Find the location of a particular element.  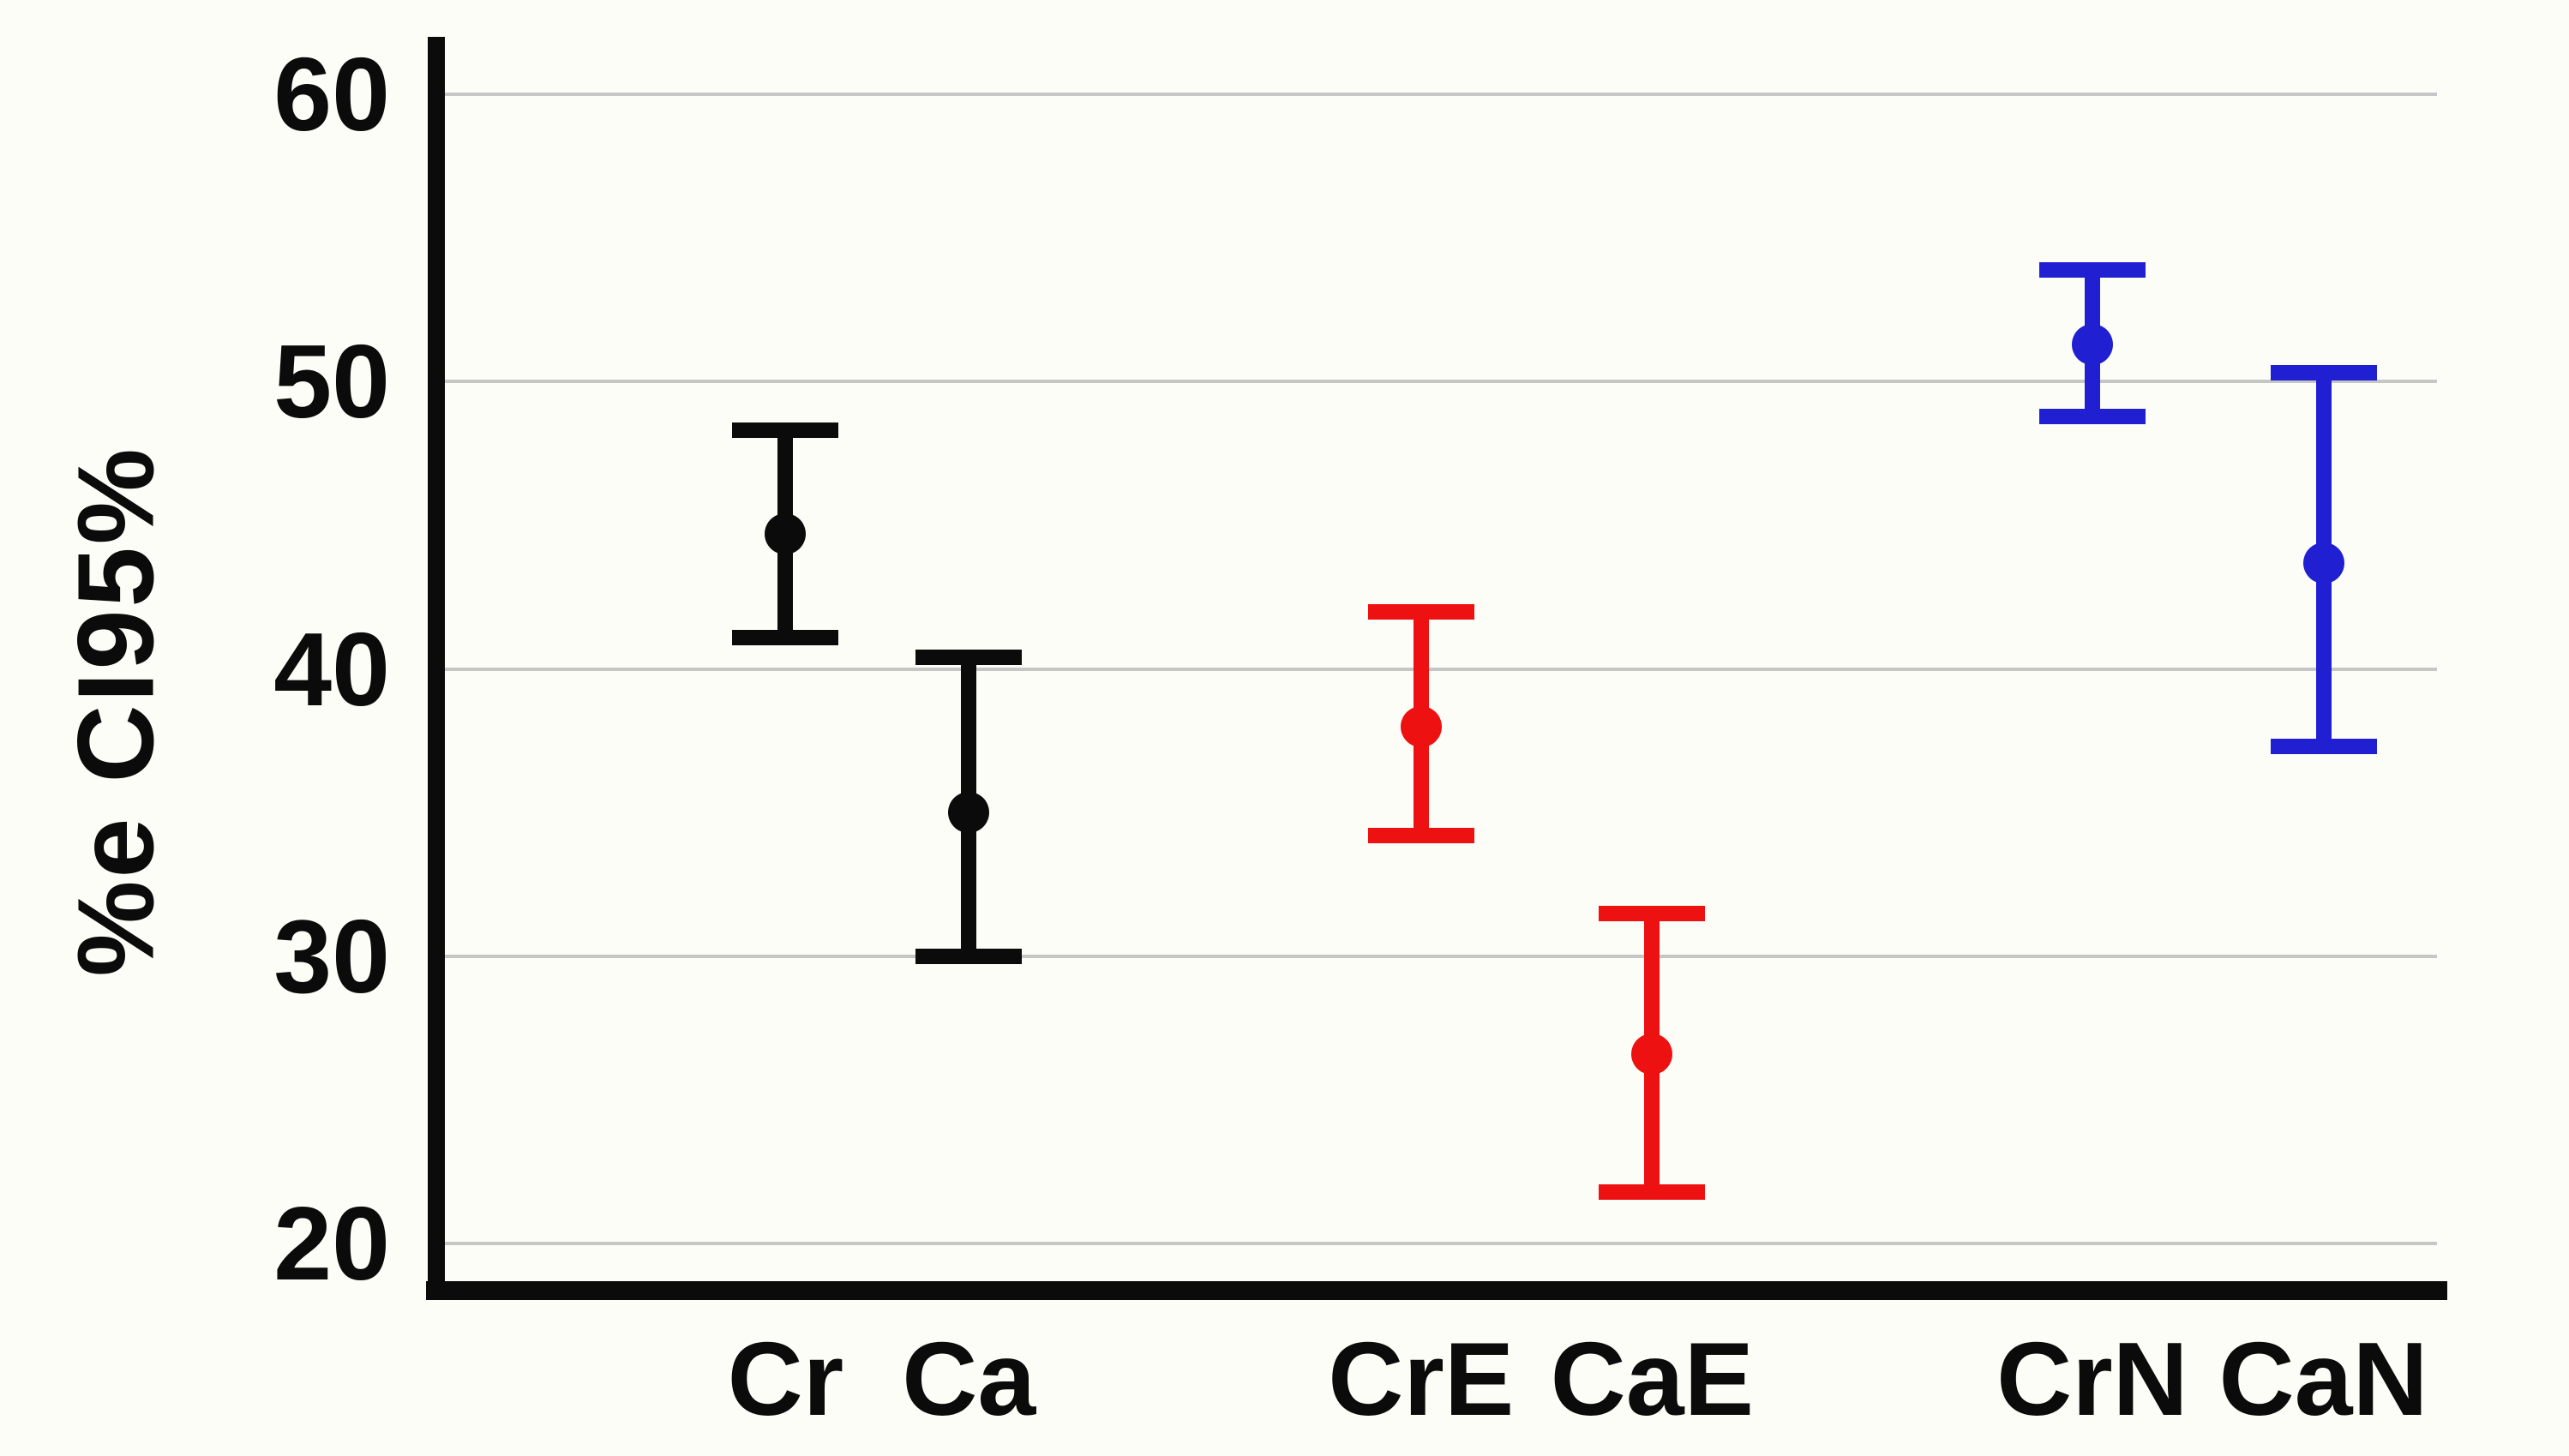

x-axis-category-labels: Cr Ca CrE CaE CrN CaN is located at coordinates (1441, 1392).